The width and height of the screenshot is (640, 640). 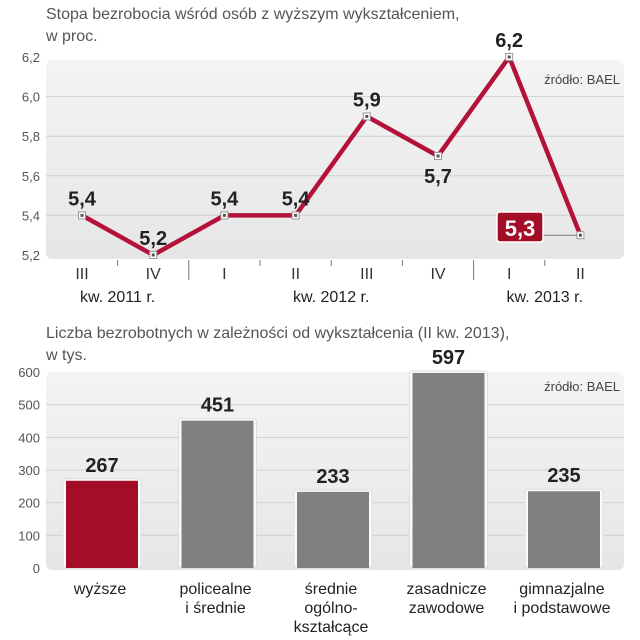 What do you see at coordinates (331, 589) in the screenshot?
I see `category-label: średnie` at bounding box center [331, 589].